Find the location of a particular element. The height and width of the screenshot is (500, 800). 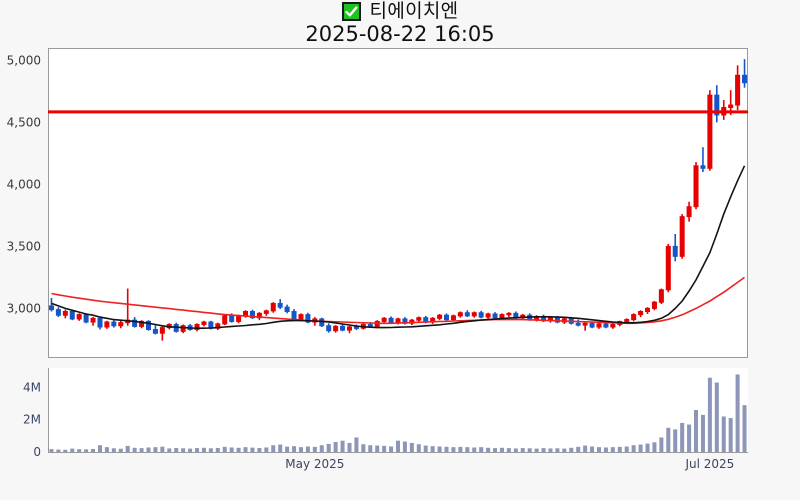

price-axis-tick-label: 4,000 is located at coordinates (24, 184).